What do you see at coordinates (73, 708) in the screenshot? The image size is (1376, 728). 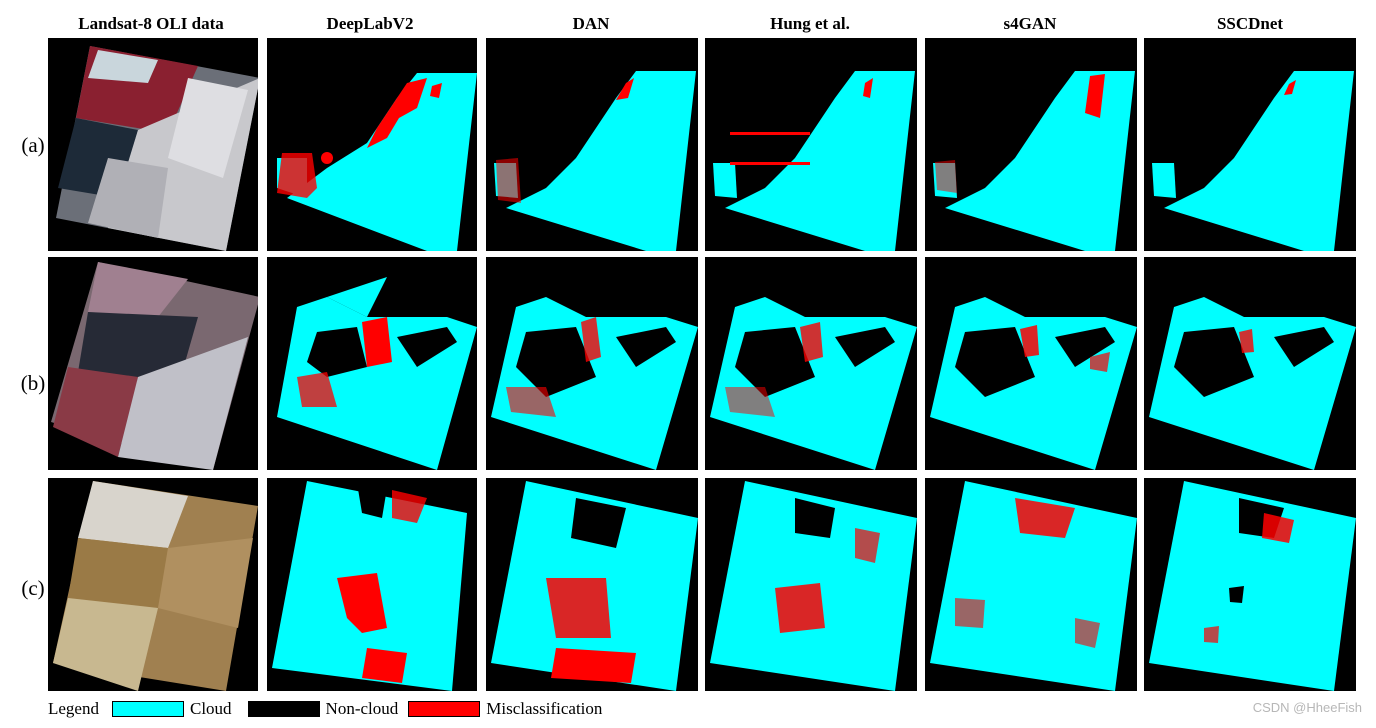 I see `legend-title: Legend` at bounding box center [73, 708].